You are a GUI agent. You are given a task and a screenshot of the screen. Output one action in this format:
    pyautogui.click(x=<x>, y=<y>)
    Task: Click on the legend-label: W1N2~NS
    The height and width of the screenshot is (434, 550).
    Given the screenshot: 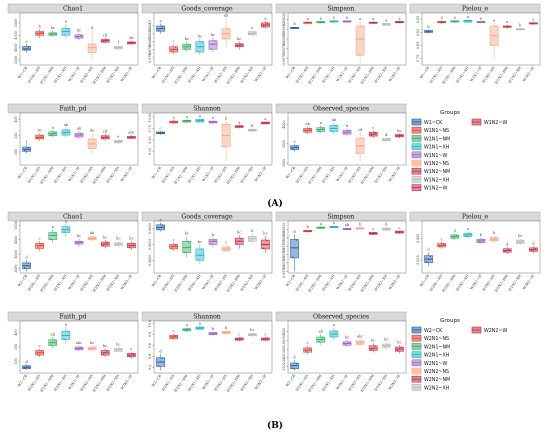 What is the action you would take?
    pyautogui.click(x=436, y=164)
    